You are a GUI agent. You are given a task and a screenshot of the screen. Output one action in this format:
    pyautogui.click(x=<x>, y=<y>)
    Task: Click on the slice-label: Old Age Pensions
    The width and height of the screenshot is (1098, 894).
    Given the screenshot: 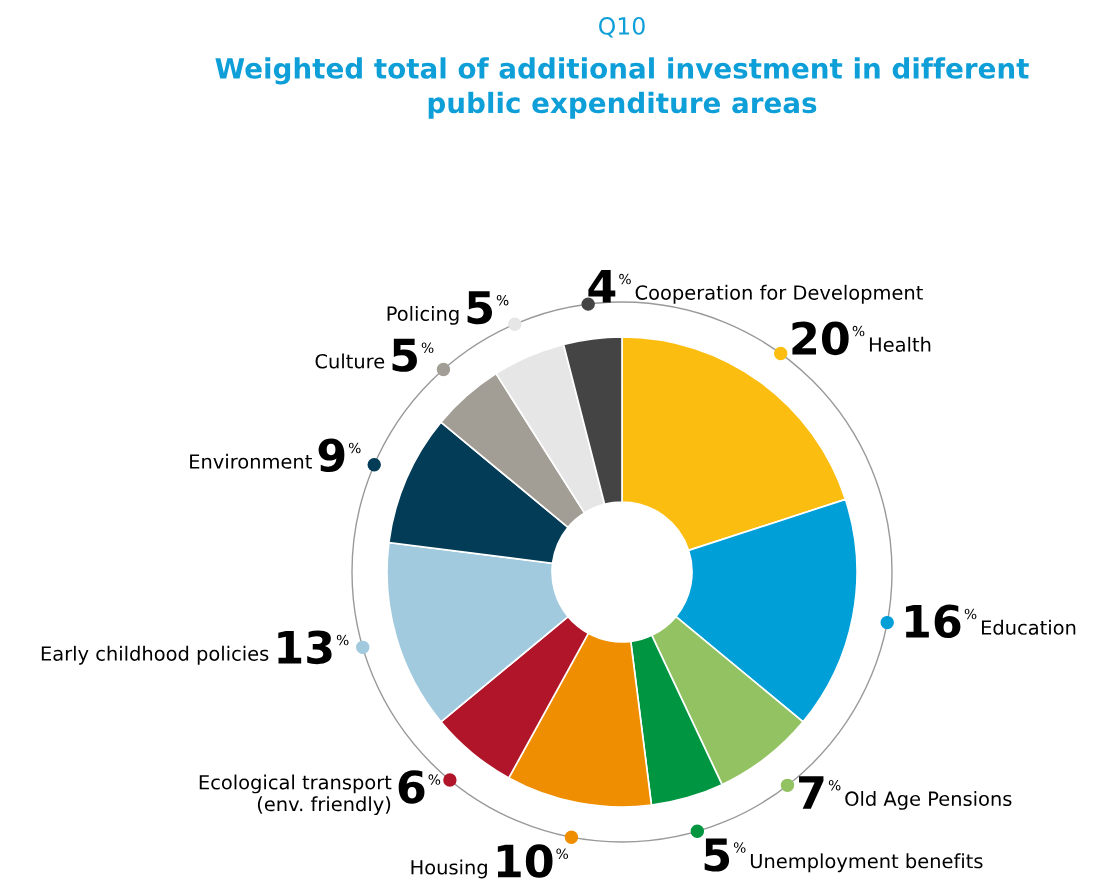 What is the action you would take?
    pyautogui.click(x=928, y=800)
    